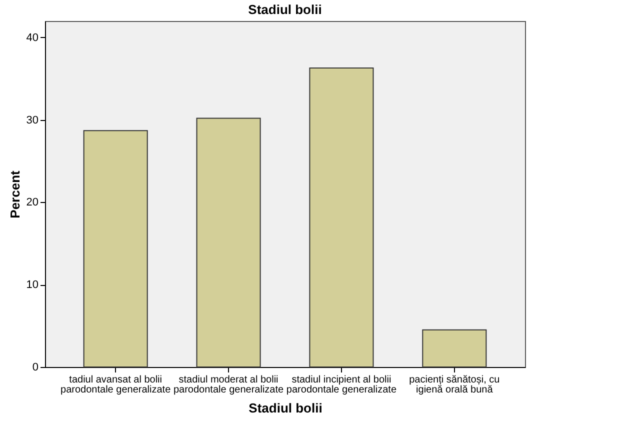  What do you see at coordinates (454, 385) in the screenshot?
I see `x-tick-label: pacienți sănătoși, cu igienă orală bună` at bounding box center [454, 385].